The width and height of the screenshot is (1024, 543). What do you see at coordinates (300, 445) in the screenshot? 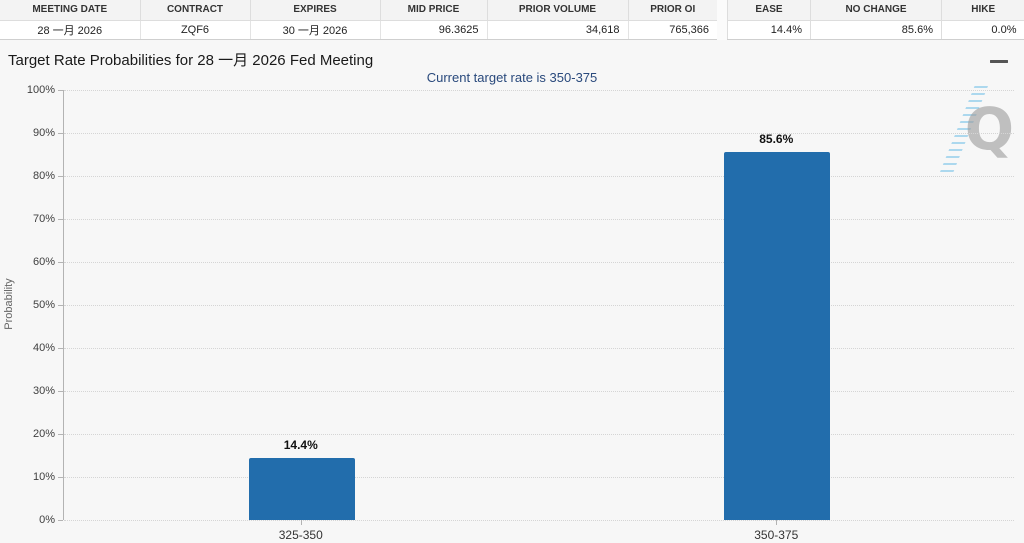
I see `value-label-325-350: 14.4%` at bounding box center [300, 445].